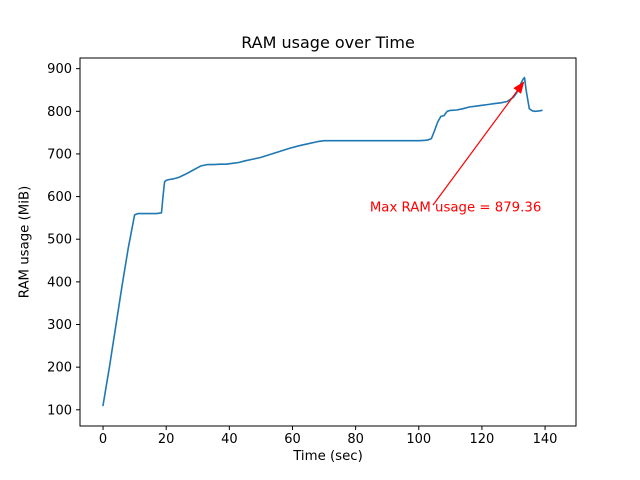 The height and width of the screenshot is (480, 640). What do you see at coordinates (455, 208) in the screenshot?
I see `max-annotation-label: Max RAM usage = 879.36` at bounding box center [455, 208].